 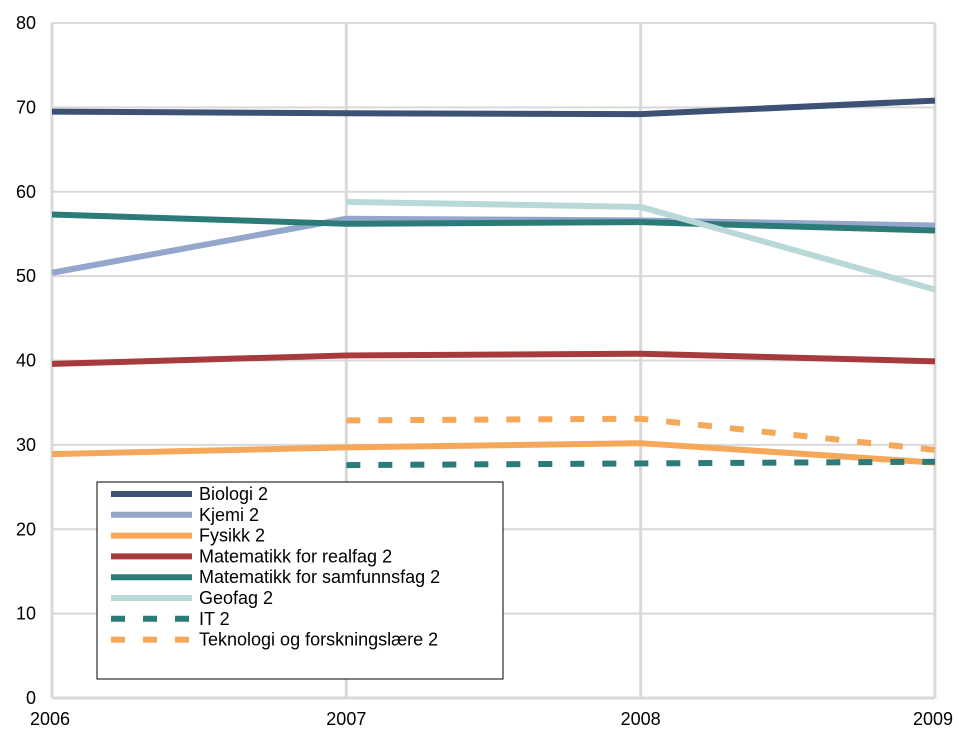 I want to click on x-tick-label-2009: 2009, so click(x=933, y=719).